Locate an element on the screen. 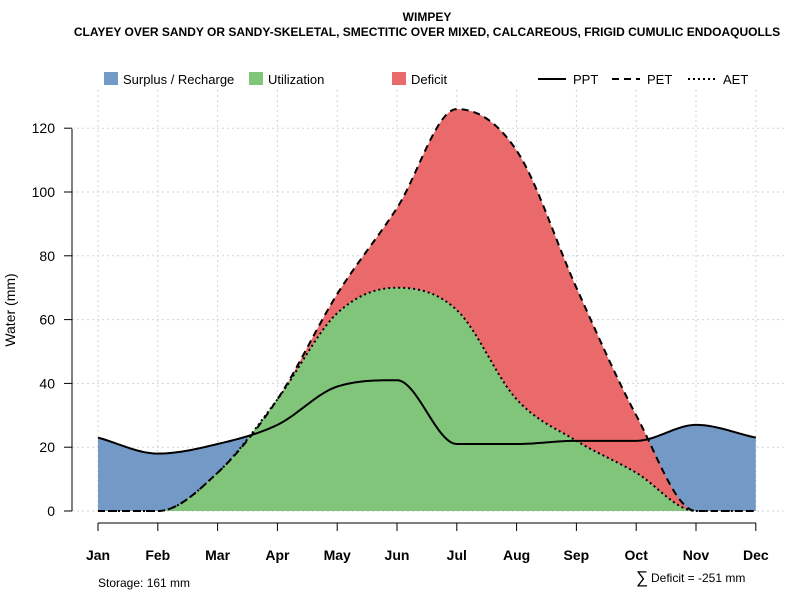 The width and height of the screenshot is (800, 600). legend-label-pet: PET is located at coordinates (659, 79).